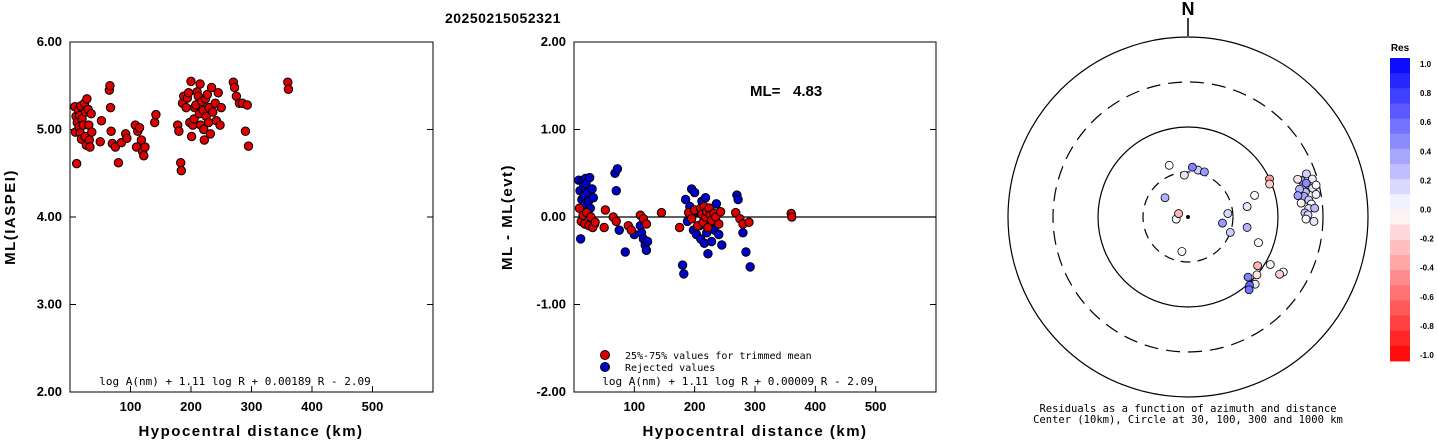 The height and width of the screenshot is (441, 1437). Describe the element at coordinates (1426, 64) in the screenshot. I see `colorbar-tick-label: 1.0` at that location.